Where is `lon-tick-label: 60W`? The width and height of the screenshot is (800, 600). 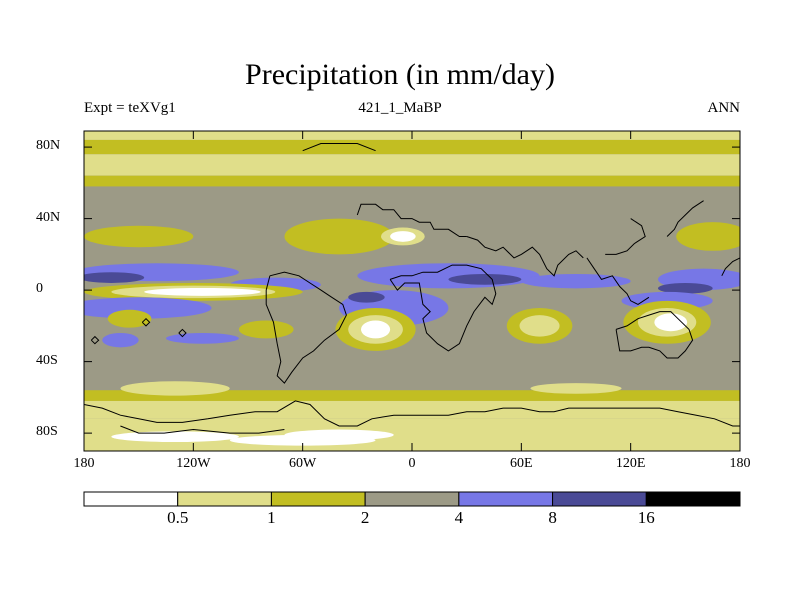 lon-tick-label: 60W is located at coordinates (303, 463).